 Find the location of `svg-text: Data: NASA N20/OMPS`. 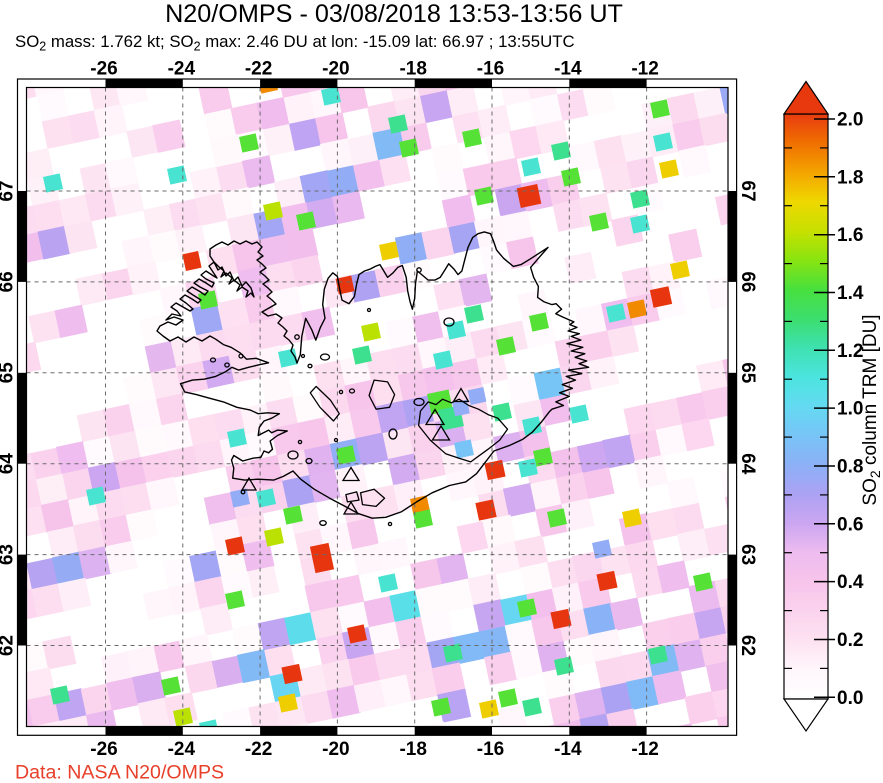

svg-text: Data: NASA N20/OMPS is located at coordinates (119, 772).